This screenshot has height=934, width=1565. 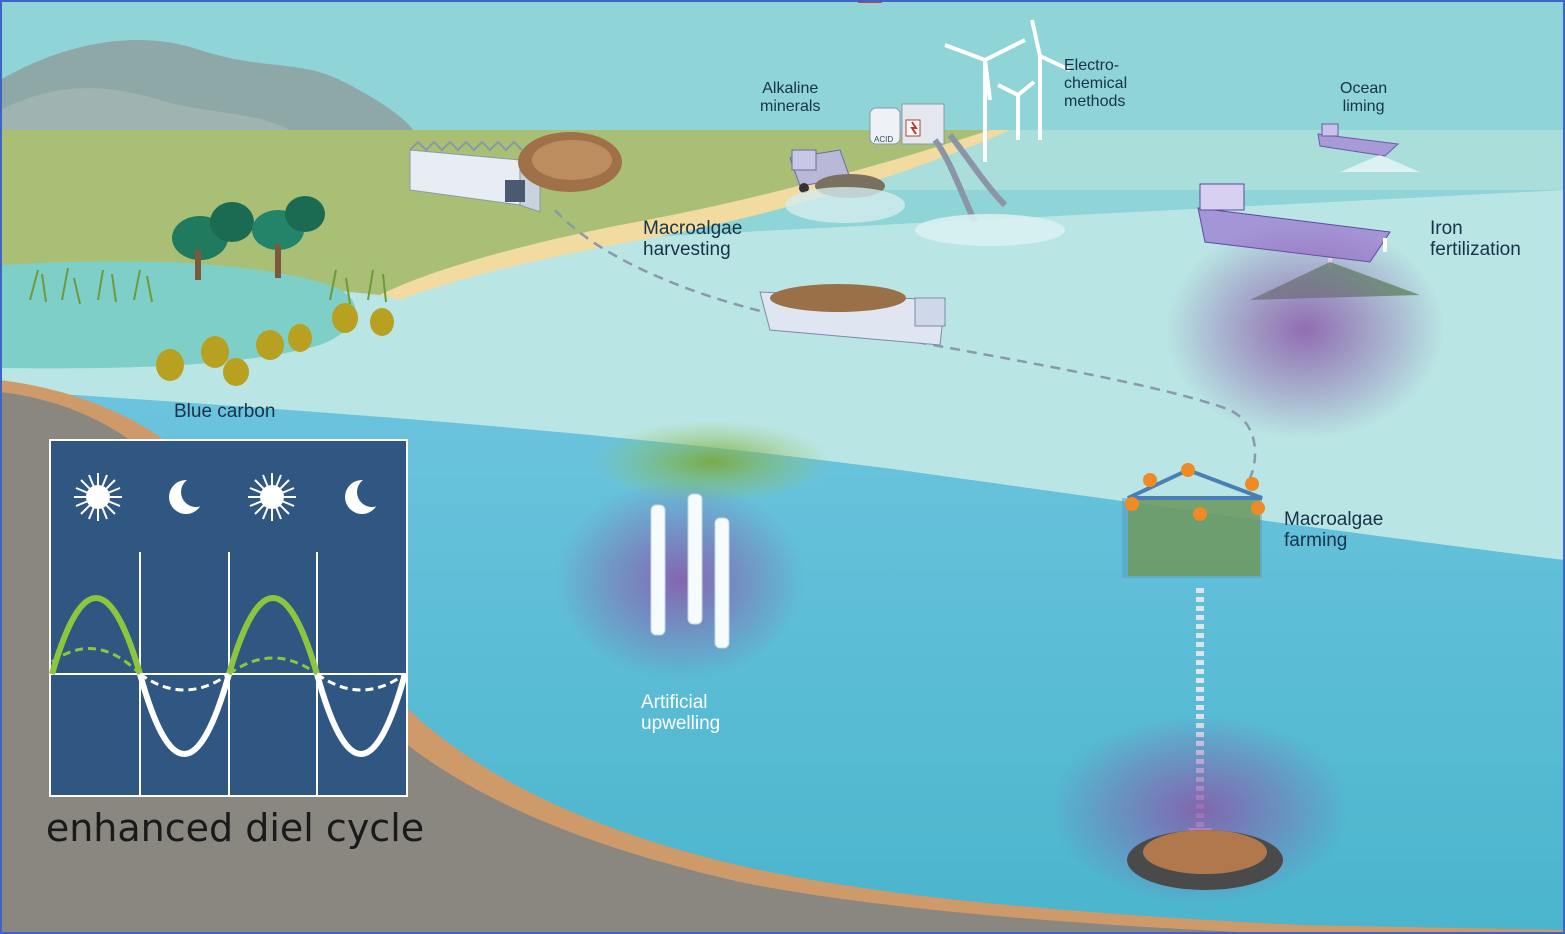 I want to click on beach-sand, so click(x=695, y=215).